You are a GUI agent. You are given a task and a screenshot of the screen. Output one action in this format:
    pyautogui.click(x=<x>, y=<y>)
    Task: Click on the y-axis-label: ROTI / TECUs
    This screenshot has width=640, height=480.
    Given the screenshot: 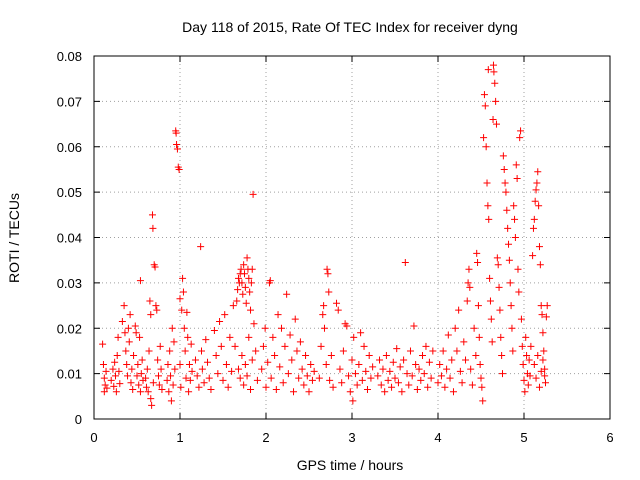 What is the action you would take?
    pyautogui.click(x=14, y=238)
    